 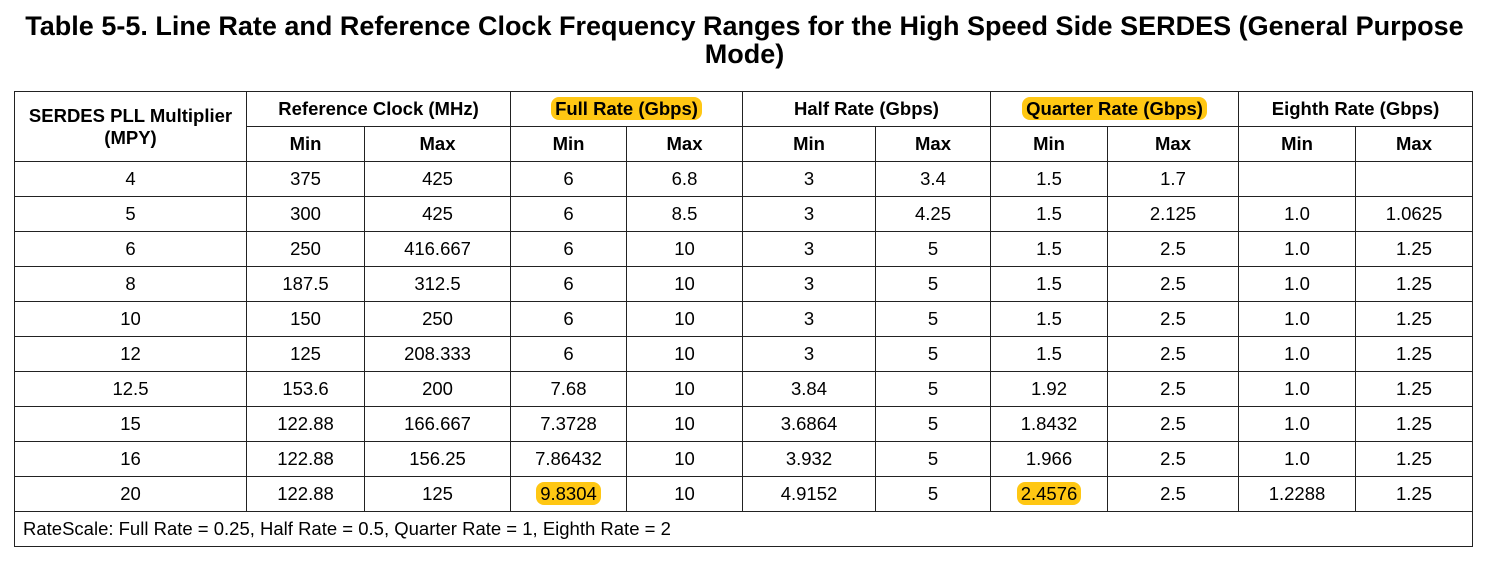 What do you see at coordinates (568, 389) in the screenshot?
I see `data-cell: 7.68` at bounding box center [568, 389].